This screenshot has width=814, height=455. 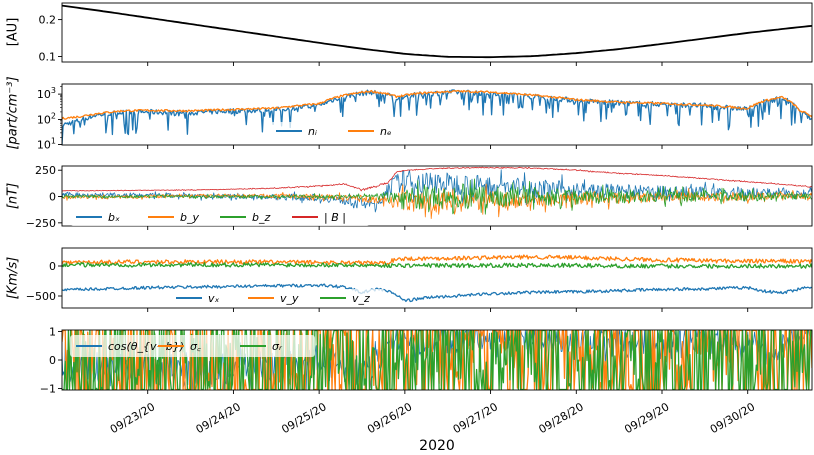 I want to click on legend-label: v_y, so click(x=289, y=298).